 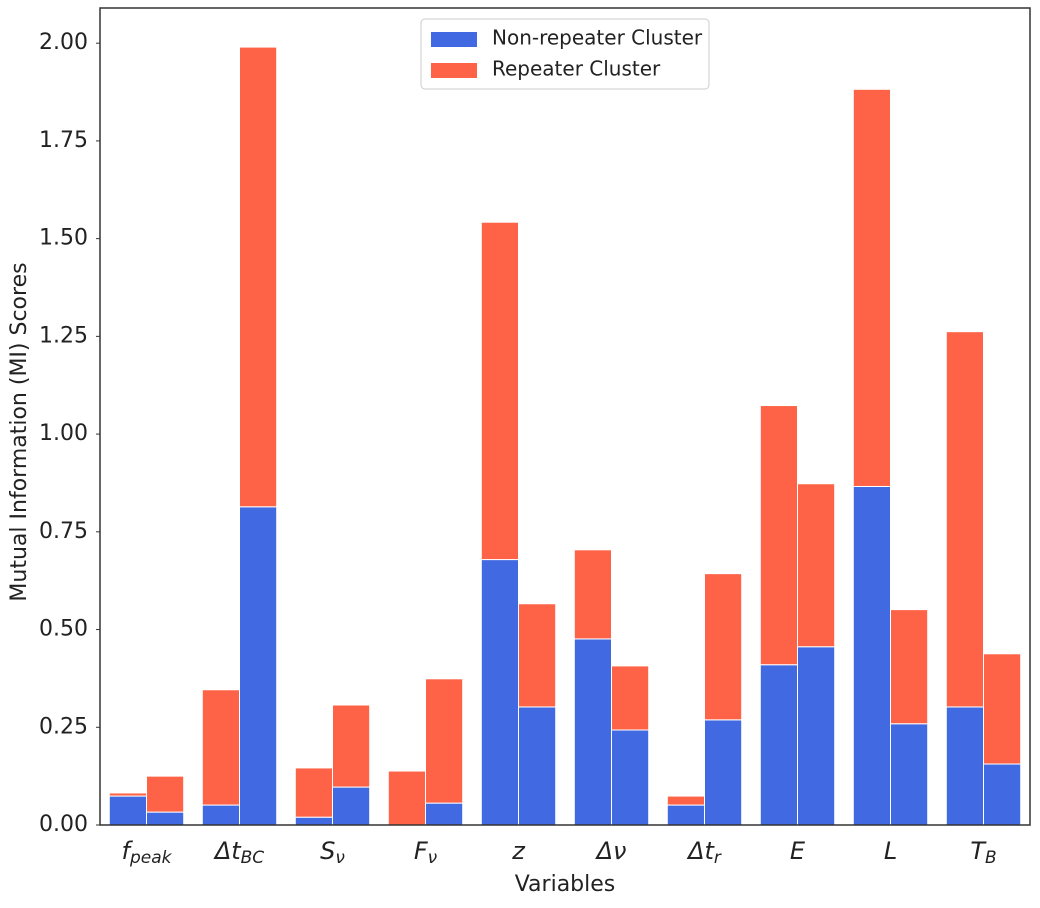 I want to click on y-tick-label: 1.25, so click(x=63, y=335).